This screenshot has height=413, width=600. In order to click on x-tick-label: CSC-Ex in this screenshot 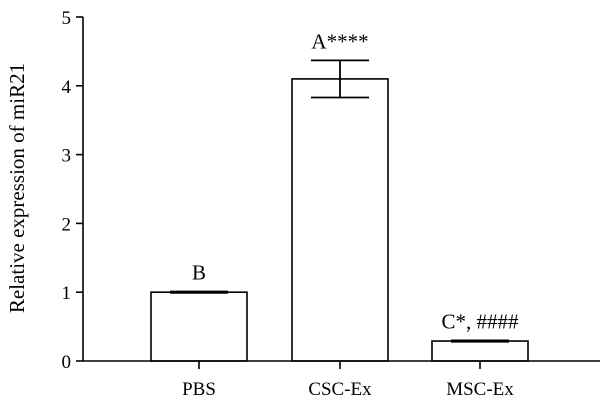, I will do `click(340, 389)`.